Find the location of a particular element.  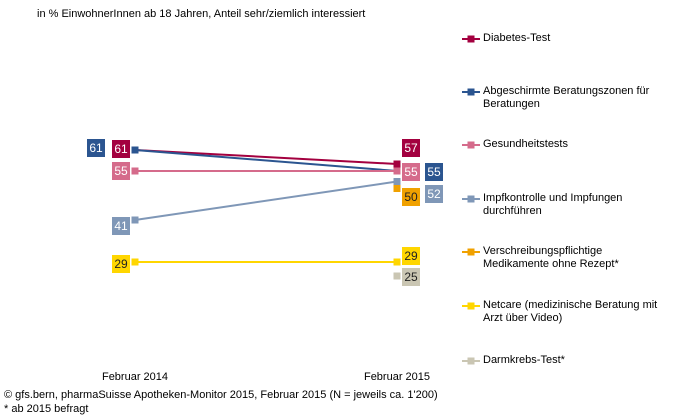

data-label: 57 is located at coordinates (411, 148).